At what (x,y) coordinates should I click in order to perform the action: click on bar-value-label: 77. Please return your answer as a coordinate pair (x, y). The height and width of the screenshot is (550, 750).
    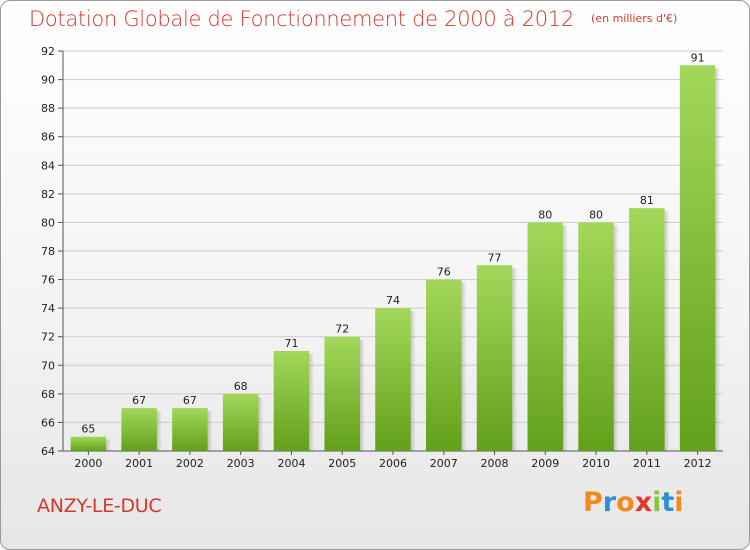
    Looking at the image, I should click on (495, 257).